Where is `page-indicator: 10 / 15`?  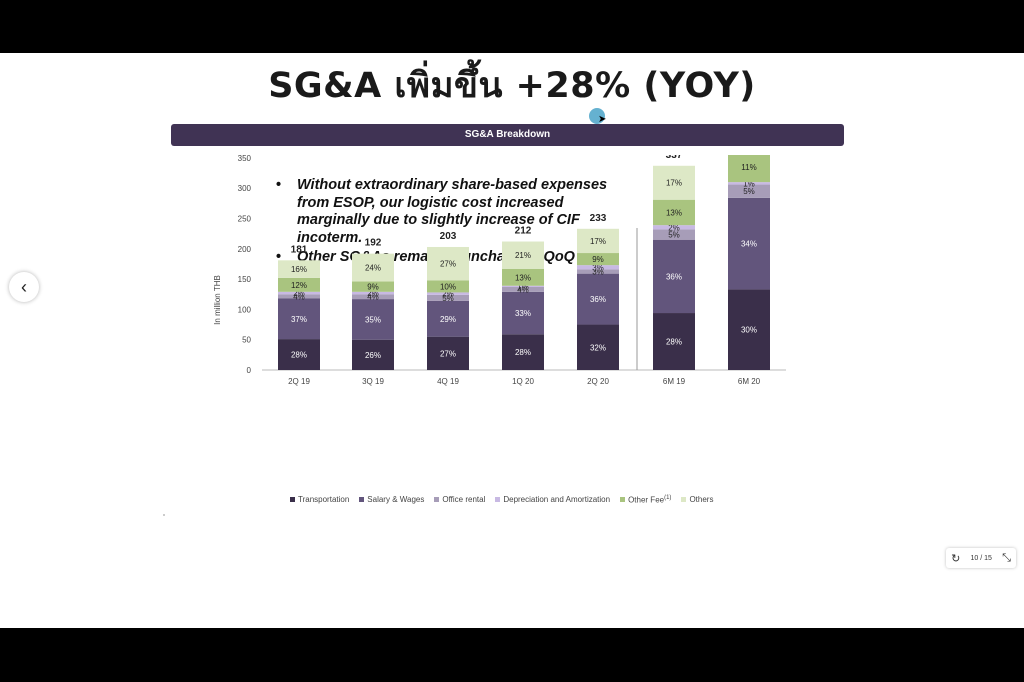
page-indicator: 10 / 15 is located at coordinates (981, 558).